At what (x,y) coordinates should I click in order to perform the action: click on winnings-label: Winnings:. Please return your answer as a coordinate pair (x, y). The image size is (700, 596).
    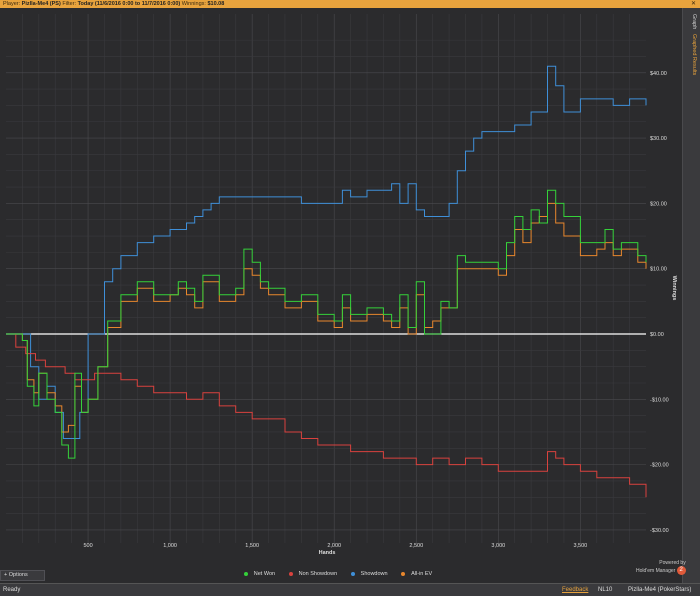
    Looking at the image, I should click on (193, 4).